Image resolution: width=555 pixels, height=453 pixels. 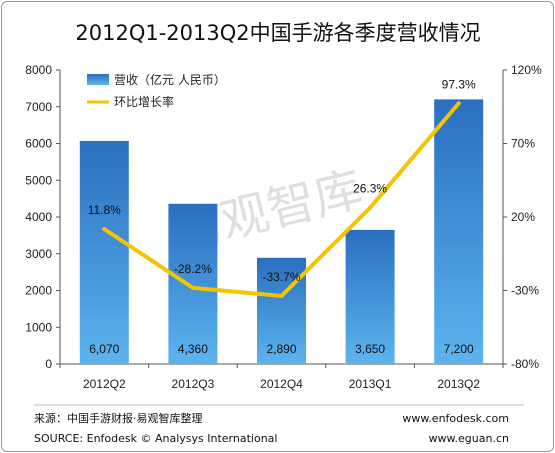 What do you see at coordinates (523, 217) in the screenshot?
I see `y2-tick-label: 20%` at bounding box center [523, 217].